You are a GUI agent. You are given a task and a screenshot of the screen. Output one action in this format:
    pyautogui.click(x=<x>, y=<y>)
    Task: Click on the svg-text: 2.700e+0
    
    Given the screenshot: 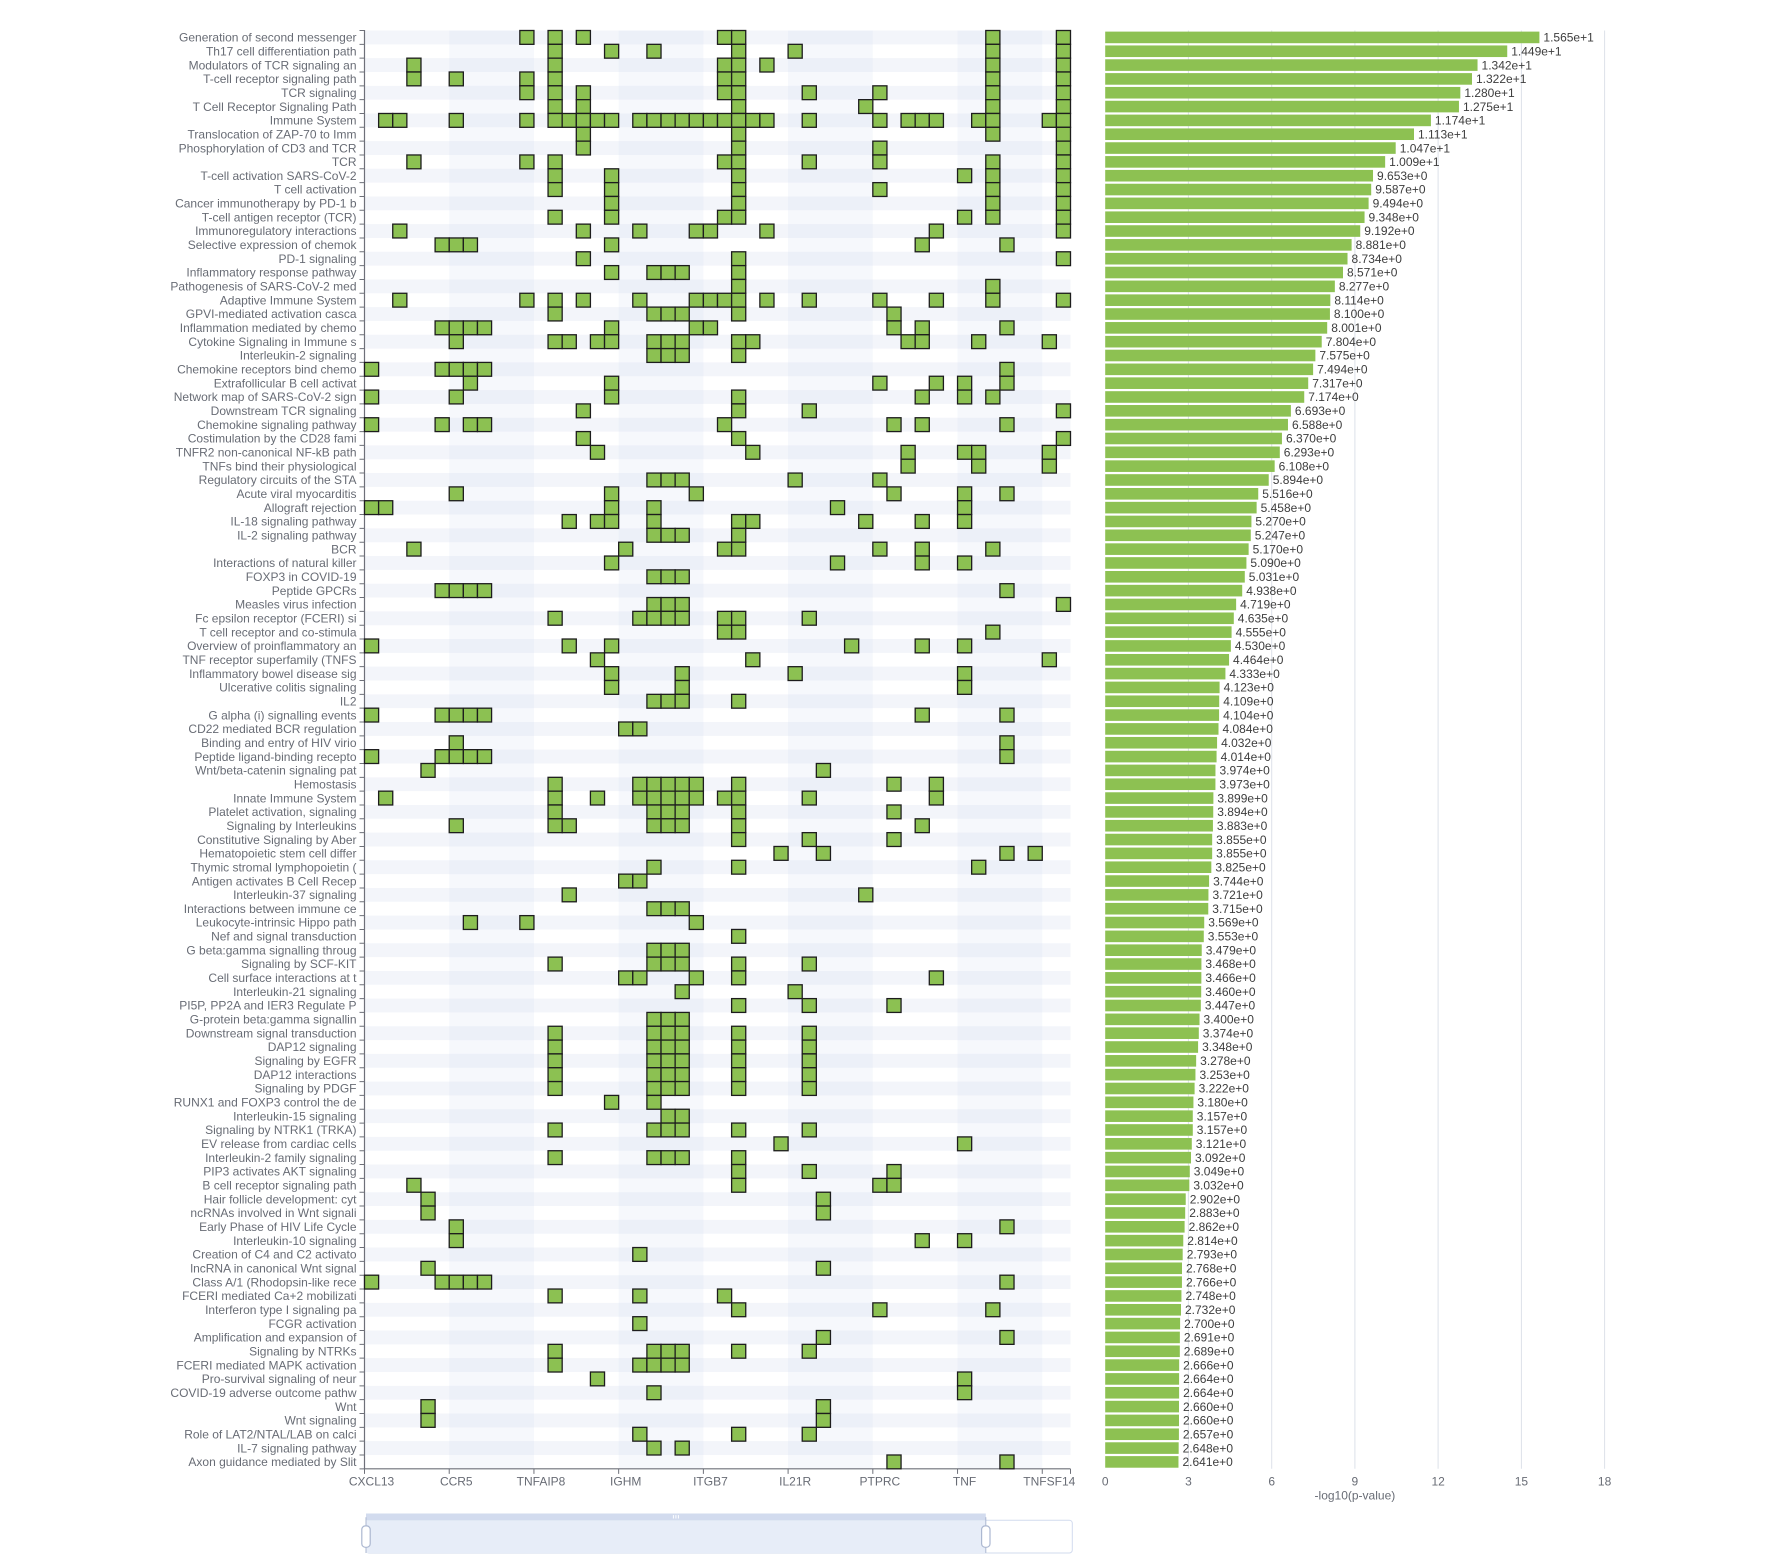 What is the action you would take?
    pyautogui.click(x=1209, y=1324)
    